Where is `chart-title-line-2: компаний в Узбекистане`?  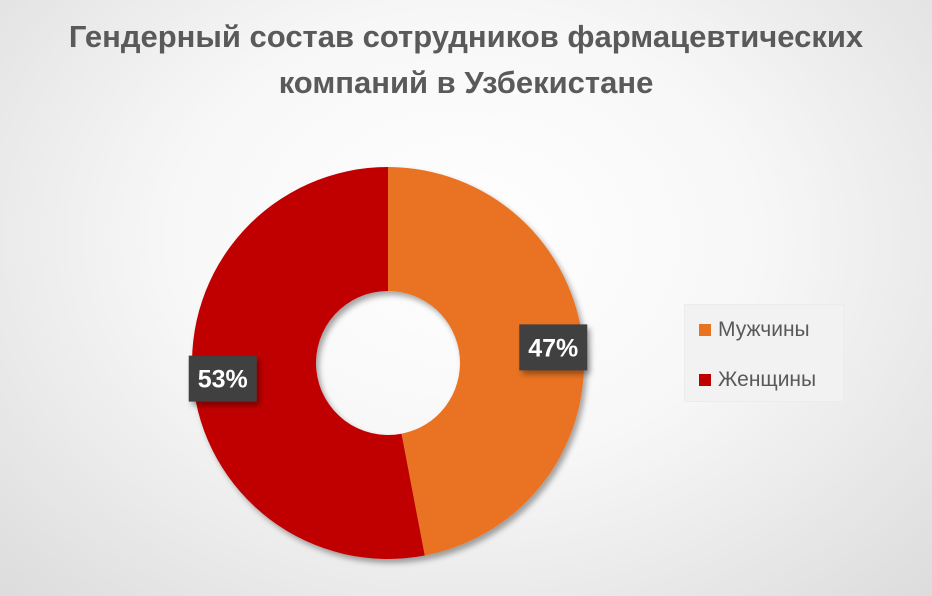 chart-title-line-2: компаний в Узбекистане is located at coordinates (466, 82).